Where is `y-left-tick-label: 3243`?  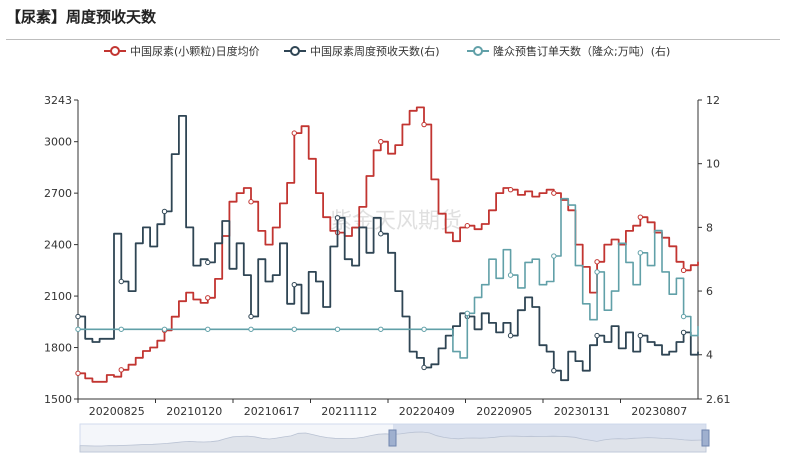 y-left-tick-label: 3243 is located at coordinates (58, 100).